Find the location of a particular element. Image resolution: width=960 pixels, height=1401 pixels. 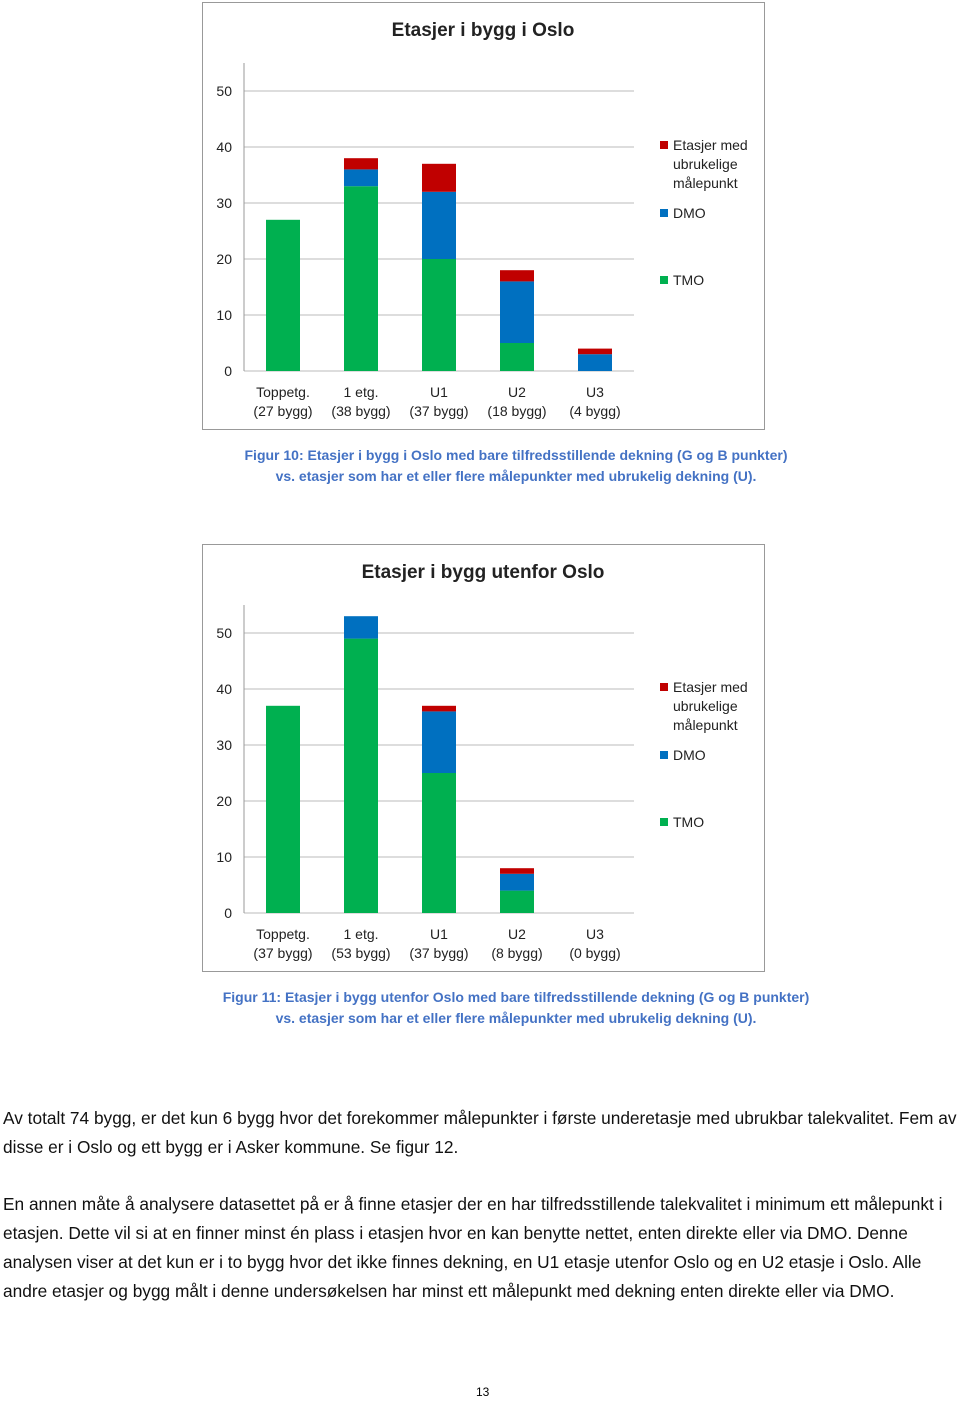

page-number: 13 is located at coordinates (483, 1392).